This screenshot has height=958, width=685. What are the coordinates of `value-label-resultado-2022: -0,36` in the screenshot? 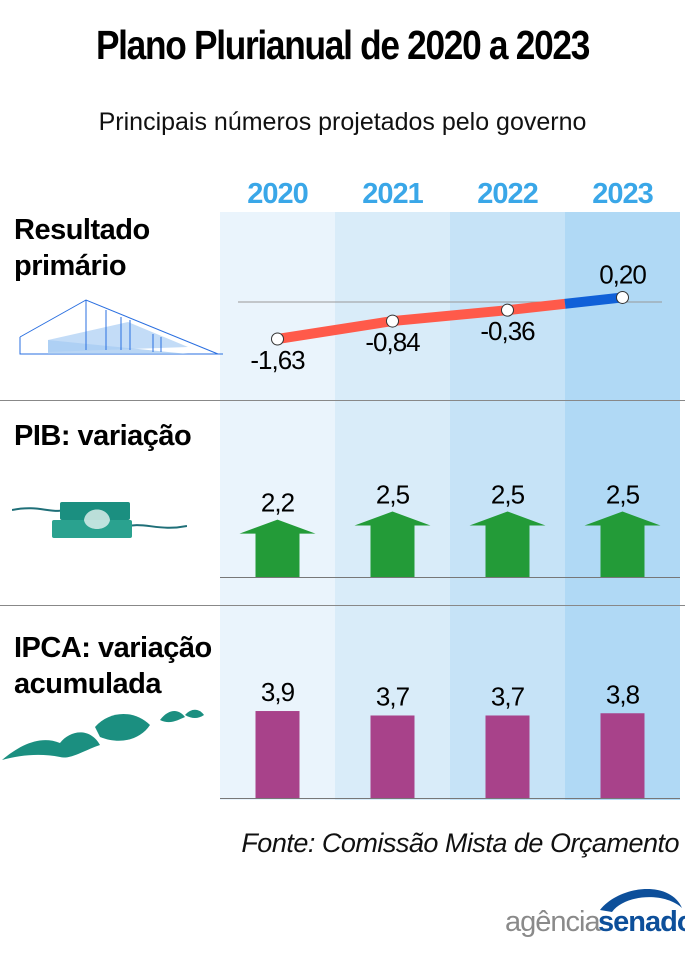 It's located at (507, 331).